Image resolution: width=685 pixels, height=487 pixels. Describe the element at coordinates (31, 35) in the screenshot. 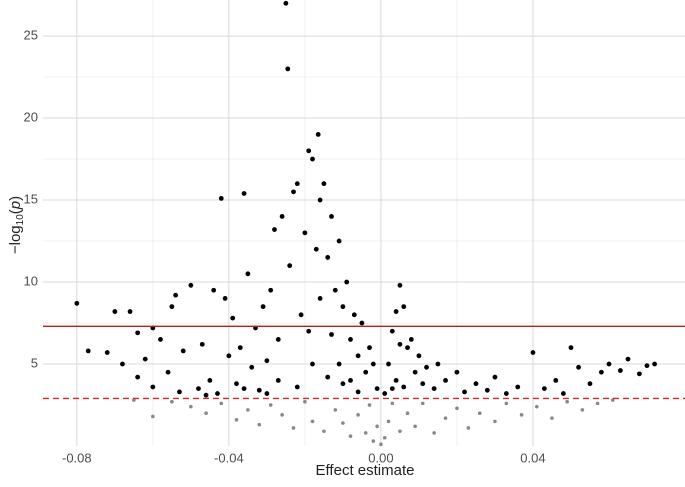

I see `y-tick-label: 25` at that location.